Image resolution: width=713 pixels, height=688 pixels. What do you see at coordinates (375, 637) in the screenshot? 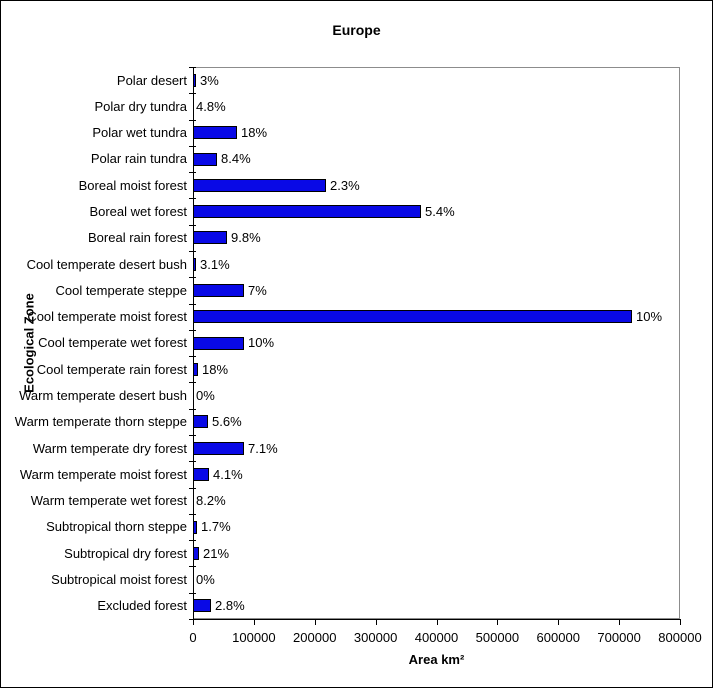
I see `x-tick-label: 300000` at bounding box center [375, 637].